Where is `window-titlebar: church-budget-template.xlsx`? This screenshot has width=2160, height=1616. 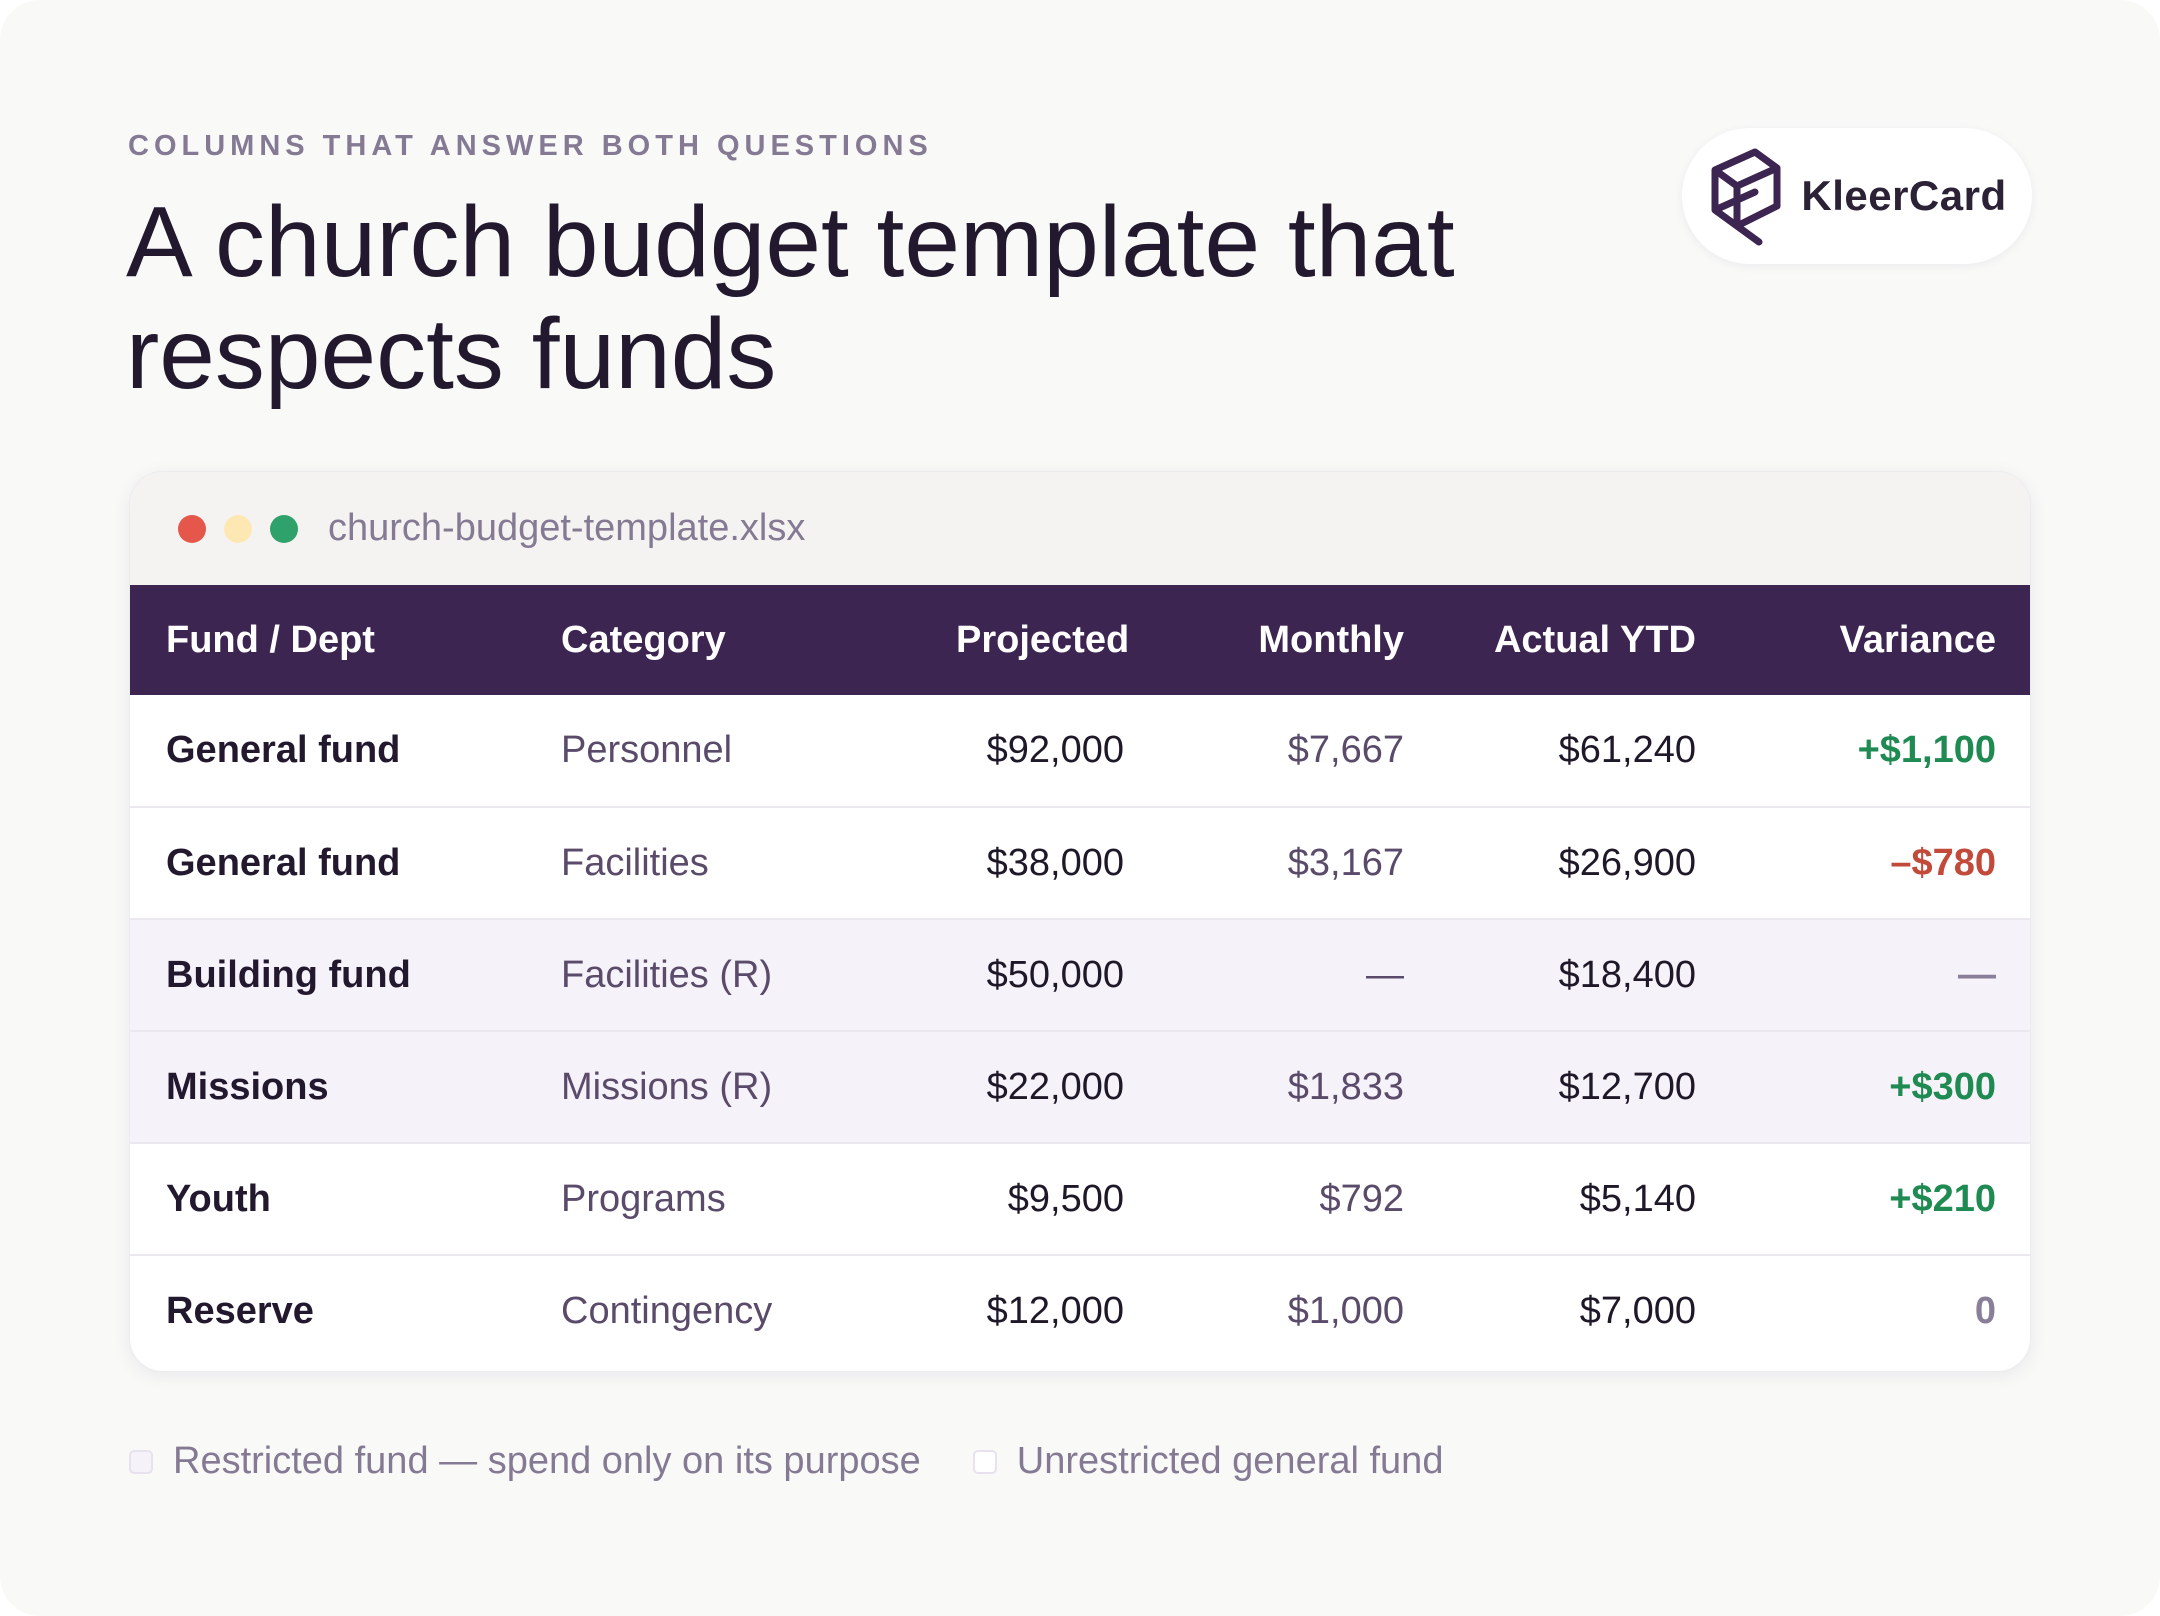 window-titlebar: church-budget-template.xlsx is located at coordinates (1080, 528).